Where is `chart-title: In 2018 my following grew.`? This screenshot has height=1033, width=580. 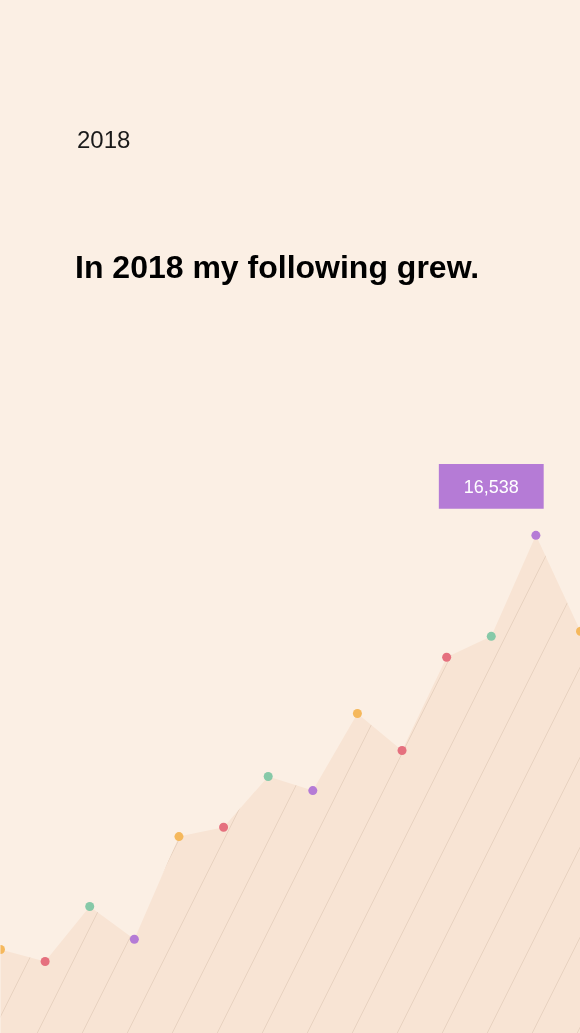
chart-title: In 2018 my following grew. is located at coordinates (277, 267).